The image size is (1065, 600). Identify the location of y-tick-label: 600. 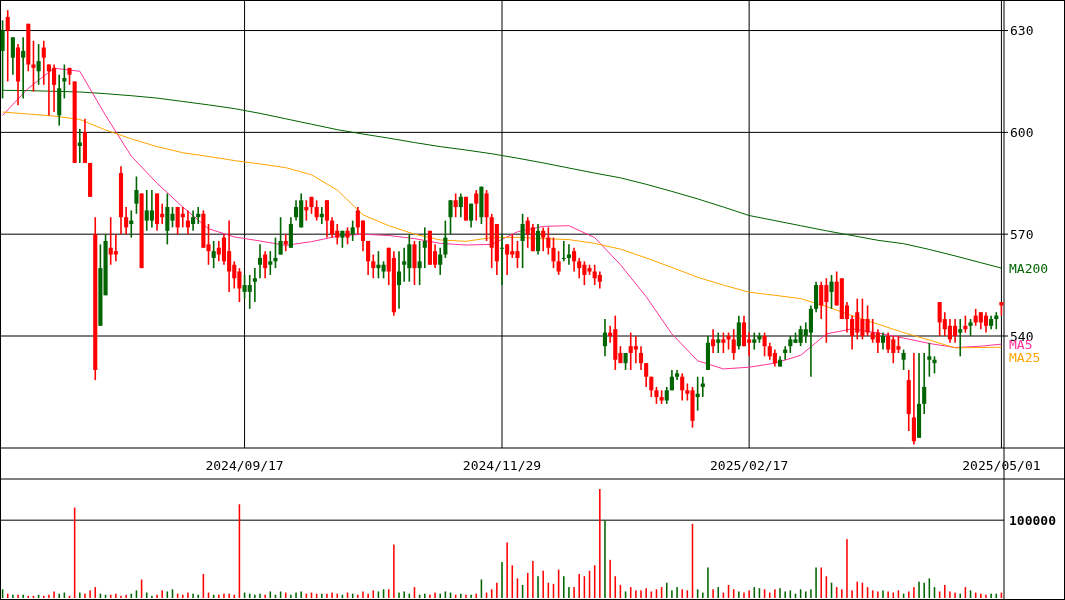
(1022, 132).